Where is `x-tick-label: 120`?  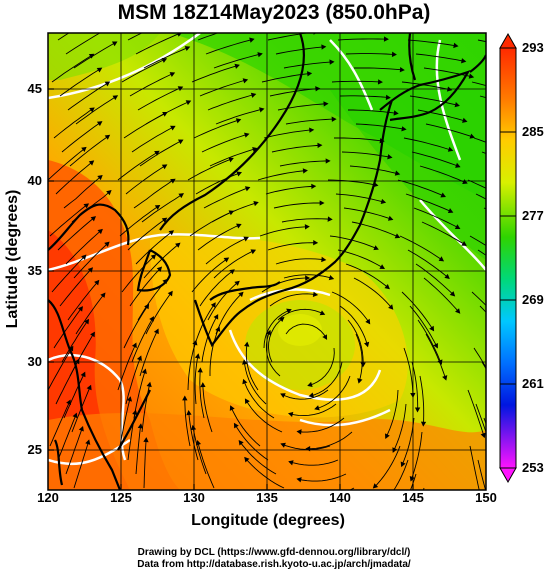 x-tick-label: 120 is located at coordinates (48, 497).